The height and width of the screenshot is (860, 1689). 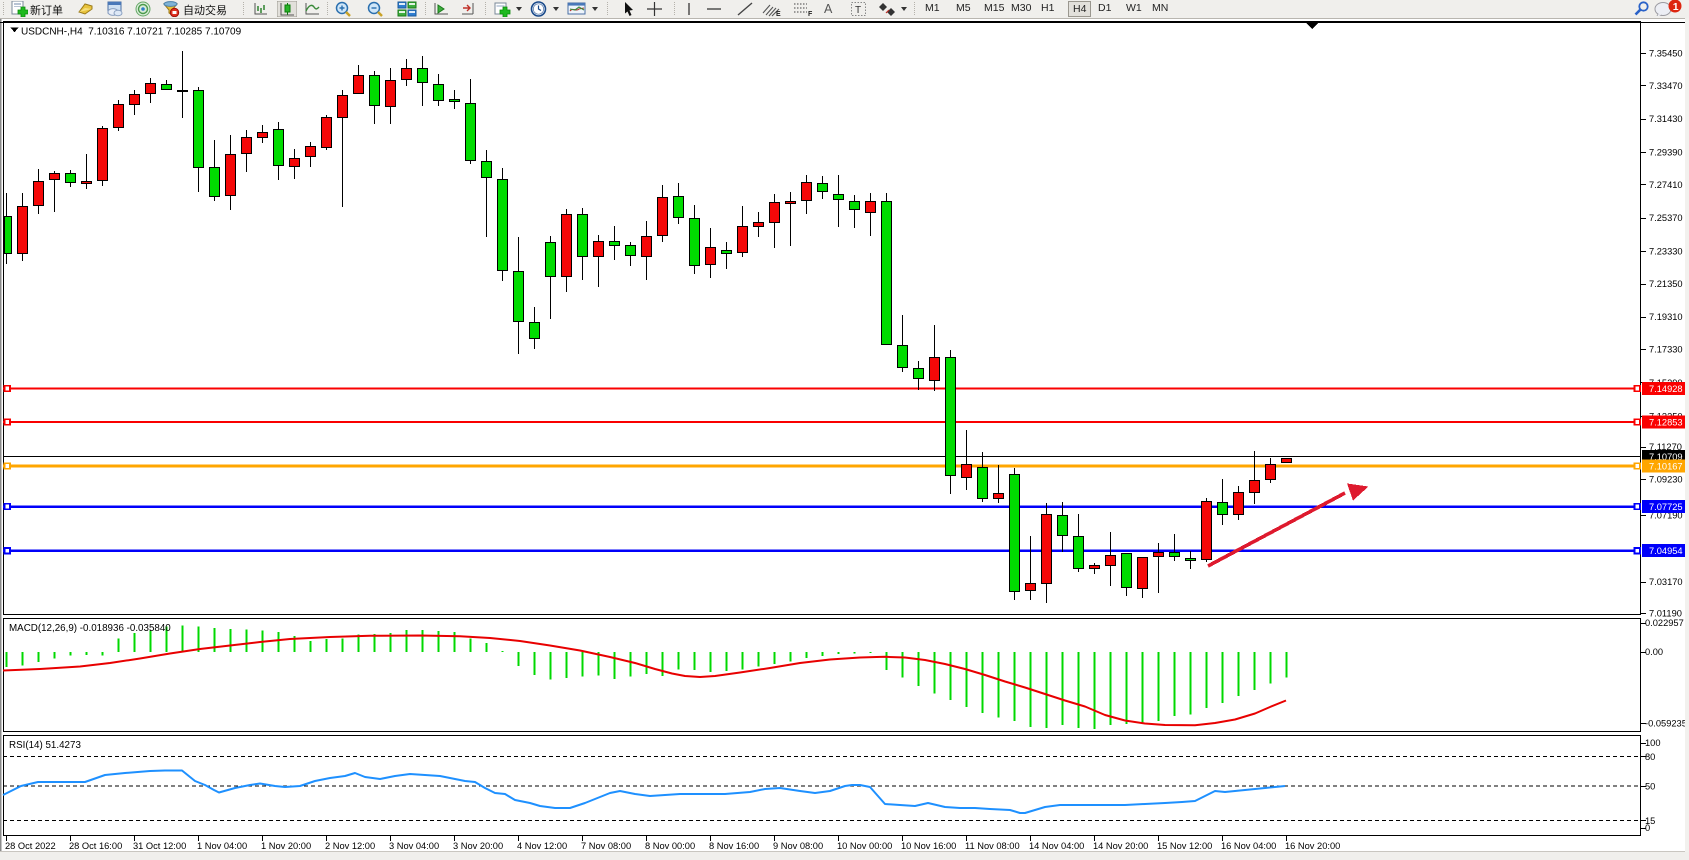 I want to click on svg-text: 7.27410, so click(x=1666, y=185).